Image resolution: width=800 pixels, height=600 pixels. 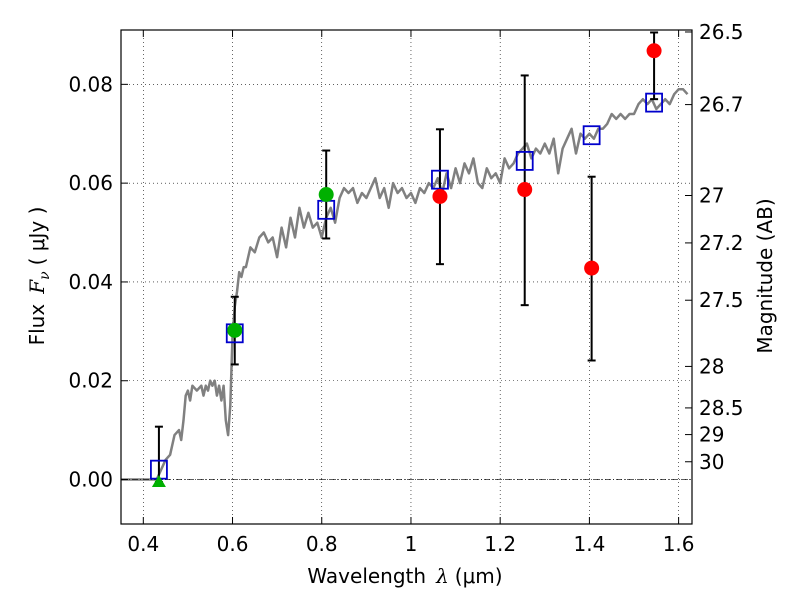 What do you see at coordinates (90, 282) in the screenshot?
I see `y-tick-label: 0.04` at bounding box center [90, 282].